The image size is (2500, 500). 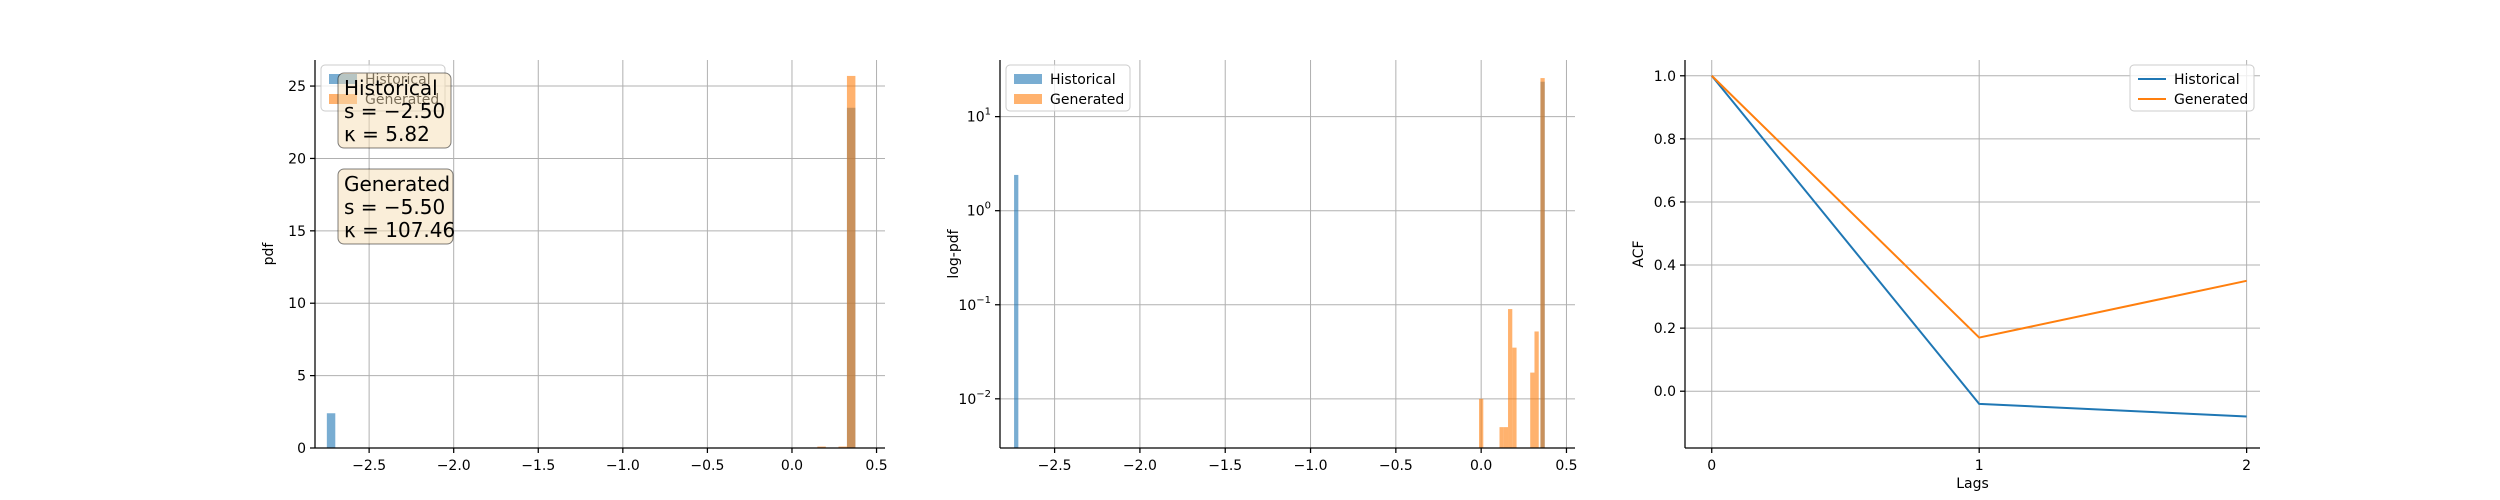 I want to click on y-axis-label: ACF, so click(x=1639, y=253).